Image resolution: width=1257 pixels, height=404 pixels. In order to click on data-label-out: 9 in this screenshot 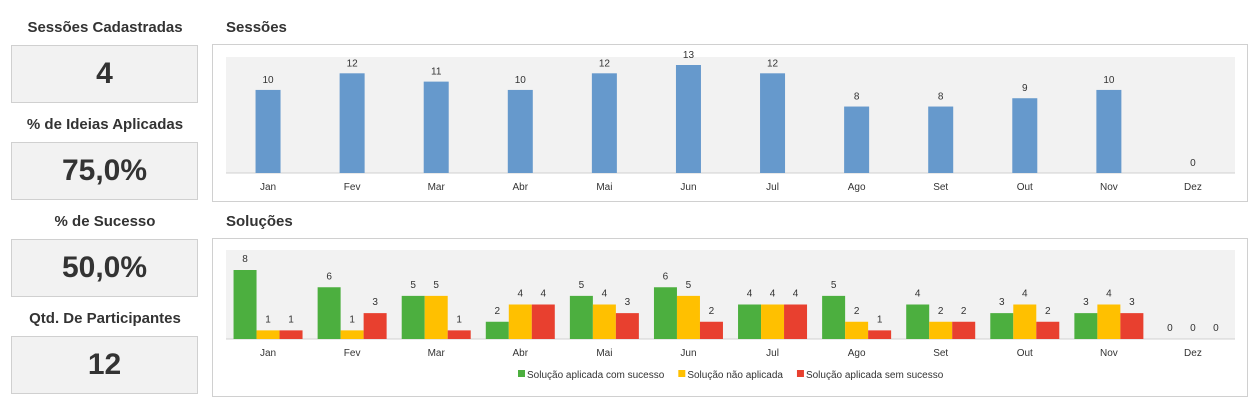, I will do `click(1025, 88)`.